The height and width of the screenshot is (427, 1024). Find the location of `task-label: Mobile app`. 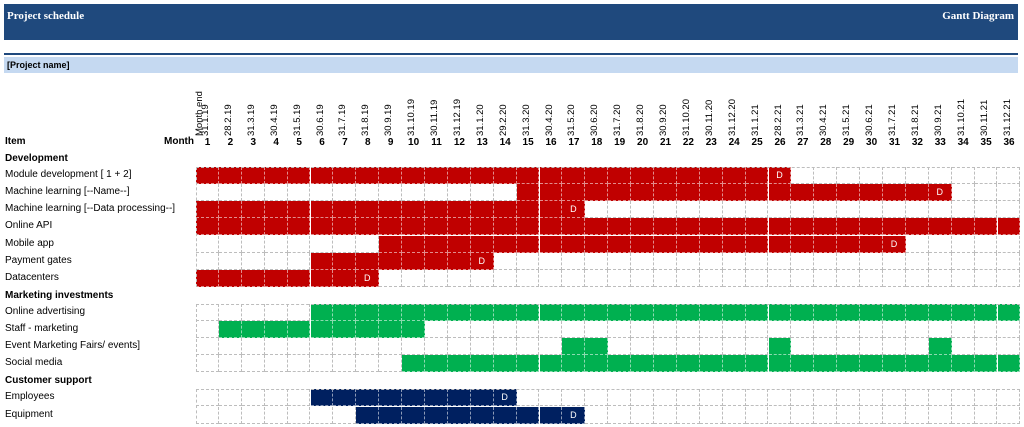

task-label: Mobile app is located at coordinates (29, 243).